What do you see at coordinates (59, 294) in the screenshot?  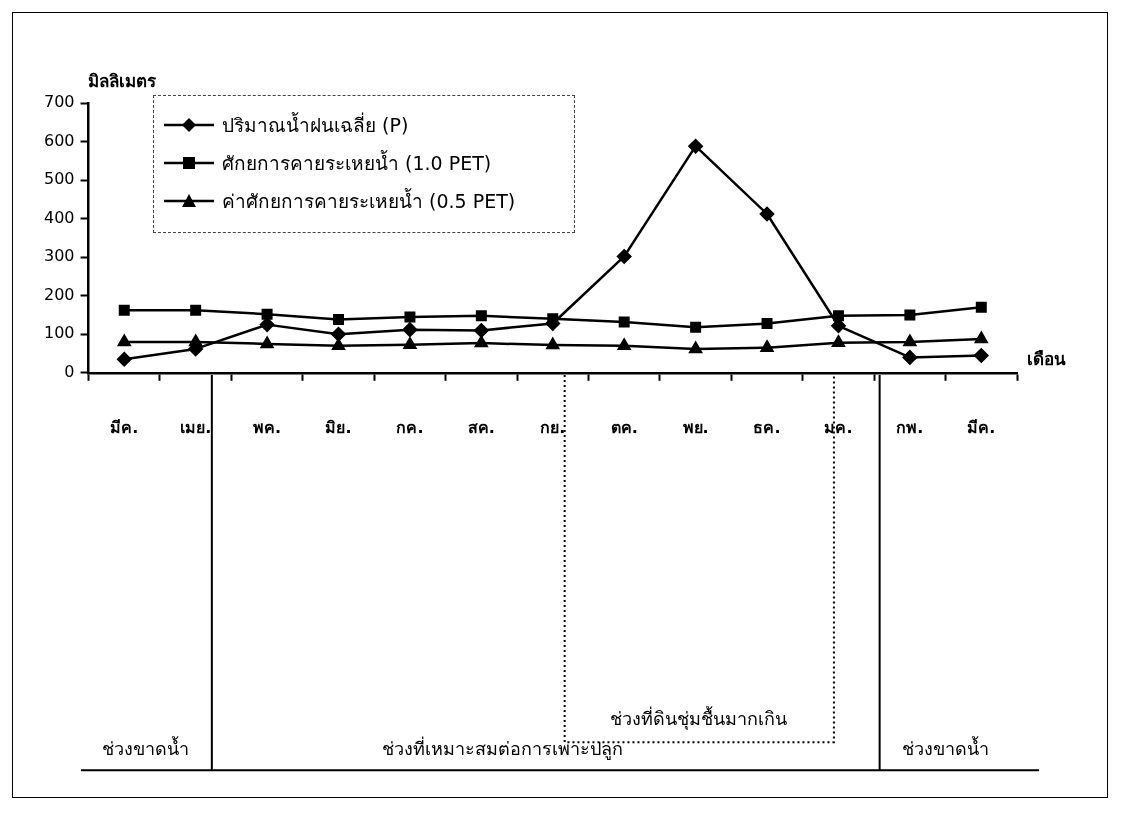 I see `y-tick-label: 200` at bounding box center [59, 294].